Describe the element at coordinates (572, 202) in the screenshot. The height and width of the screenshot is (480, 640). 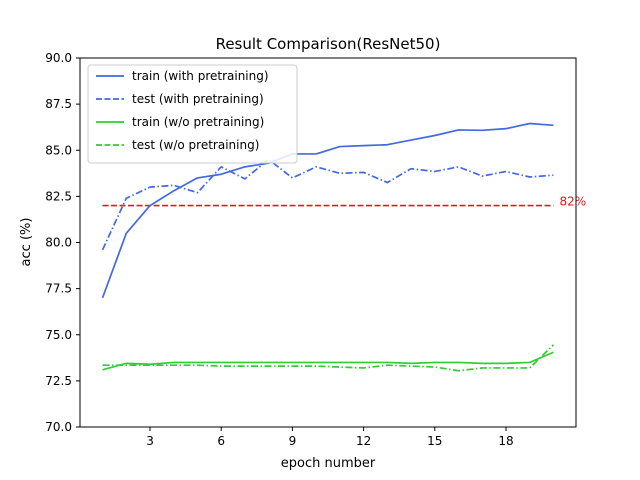
I see `reference-line-label: 82%` at that location.